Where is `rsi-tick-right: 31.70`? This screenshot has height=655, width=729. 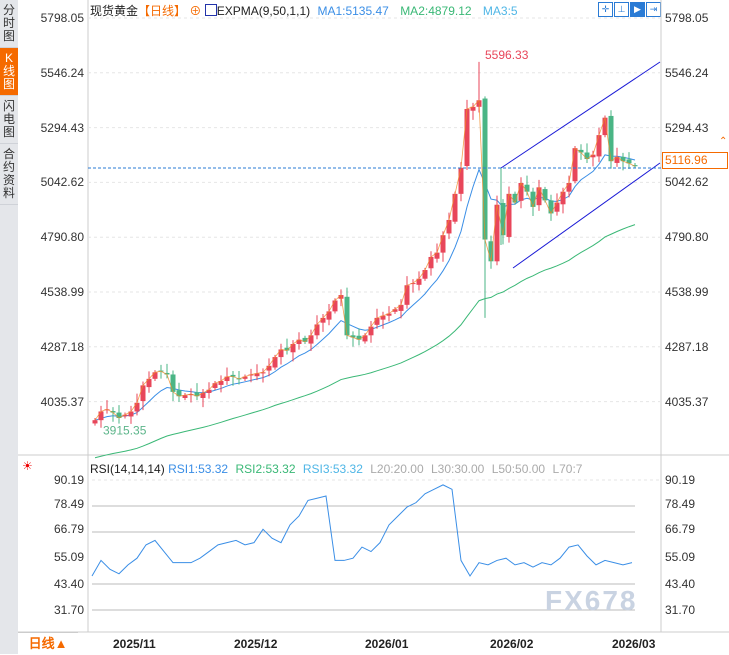 rsi-tick-right: 31.70 is located at coordinates (680, 610).